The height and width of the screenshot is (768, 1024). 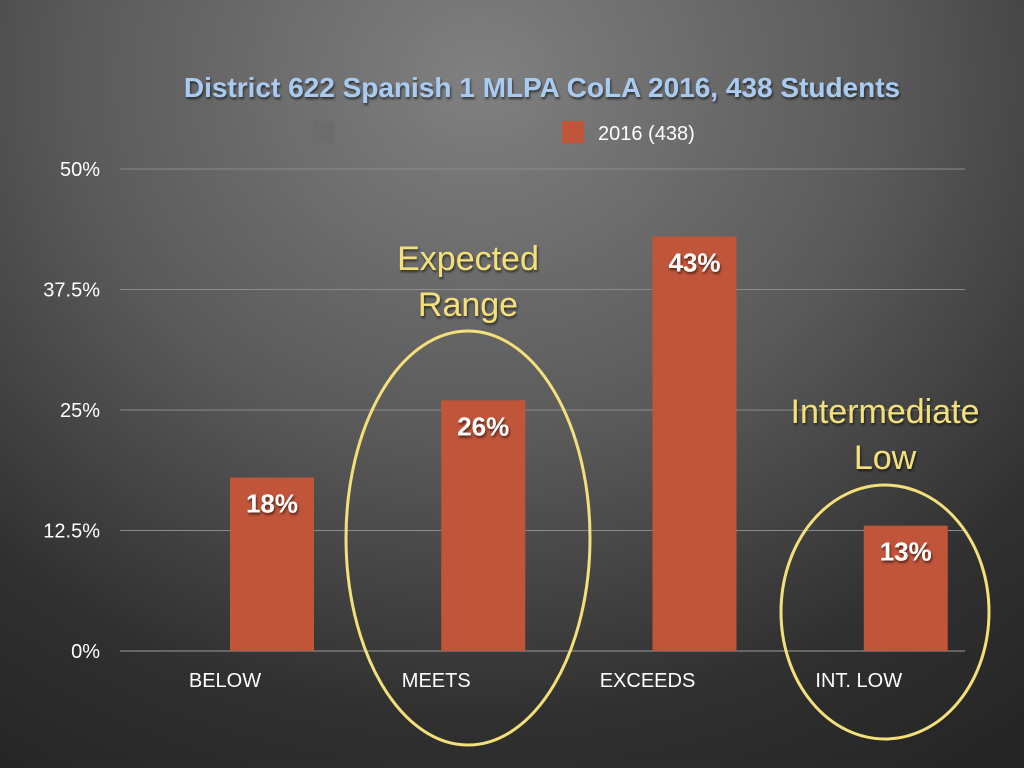 I want to click on x-category-label: BELOW, so click(x=225, y=681).